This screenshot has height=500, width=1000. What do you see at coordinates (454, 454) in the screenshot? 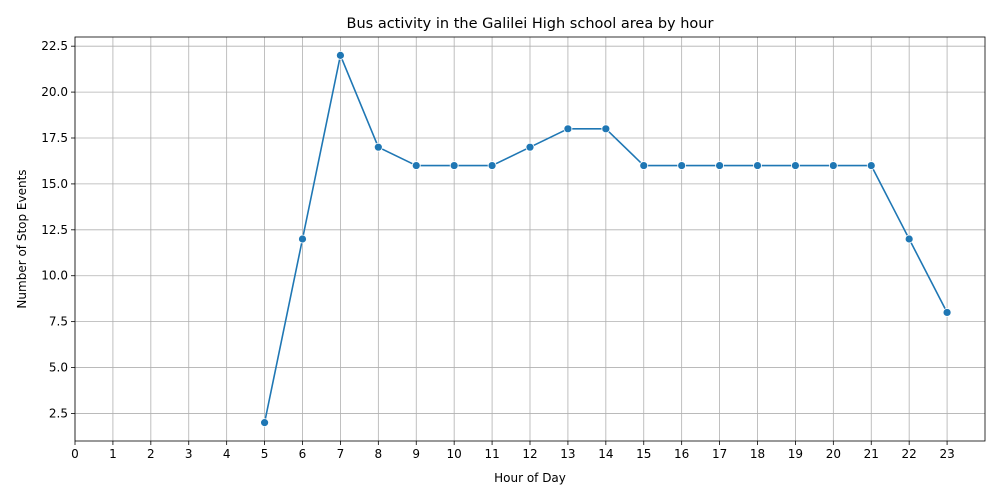
I see `x-tick-label: 10` at bounding box center [454, 454].